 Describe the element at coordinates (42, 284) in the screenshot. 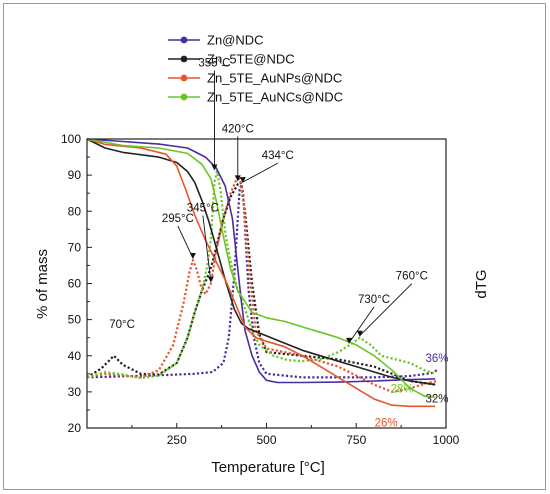

I see `y-axis-label: % of mass` at that location.